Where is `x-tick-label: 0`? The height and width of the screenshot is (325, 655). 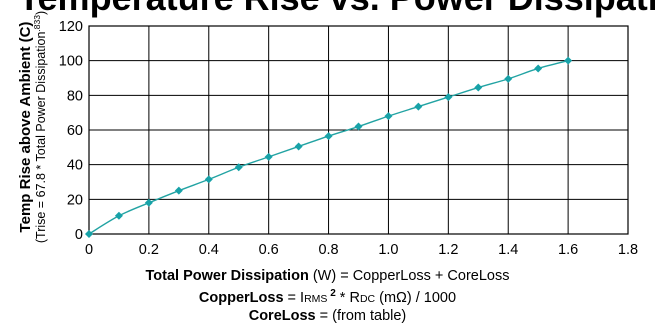 x-tick-label: 0 is located at coordinates (89, 250).